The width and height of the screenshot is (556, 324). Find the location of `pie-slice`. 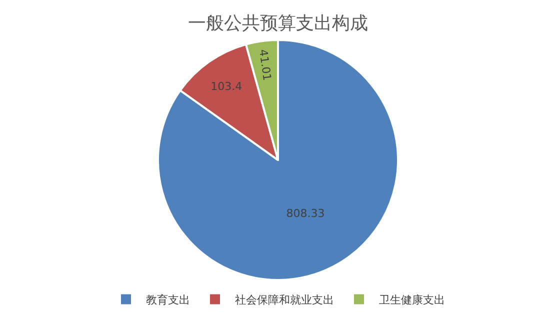

pie-slice is located at coordinates (229, 102).